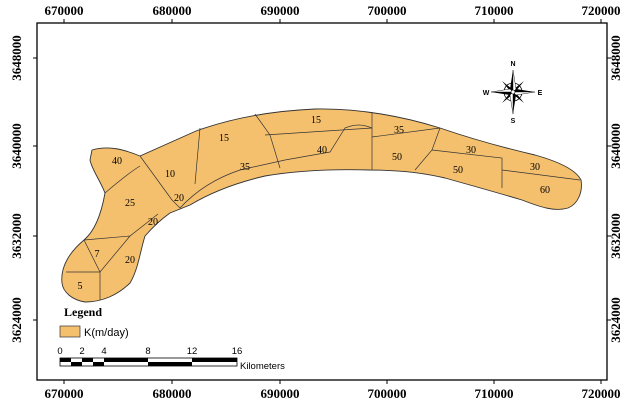  What do you see at coordinates (615, 320) in the screenshot?
I see `y-coord-right-3: 3624000` at bounding box center [615, 320].